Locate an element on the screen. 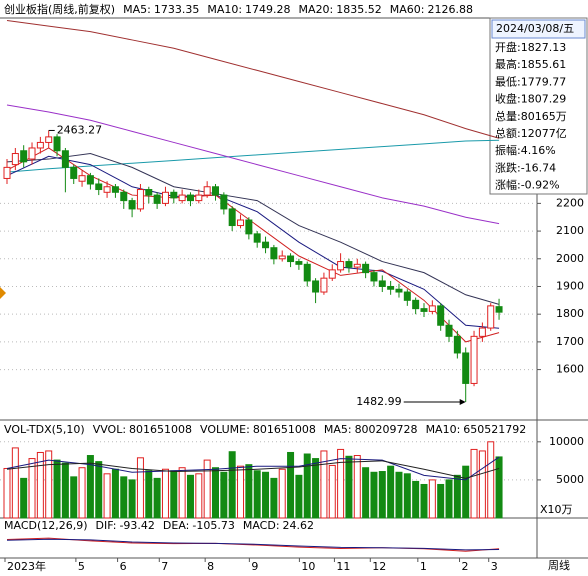 The height and width of the screenshot is (576, 588). x-tick-label: 3 is located at coordinates (494, 566).